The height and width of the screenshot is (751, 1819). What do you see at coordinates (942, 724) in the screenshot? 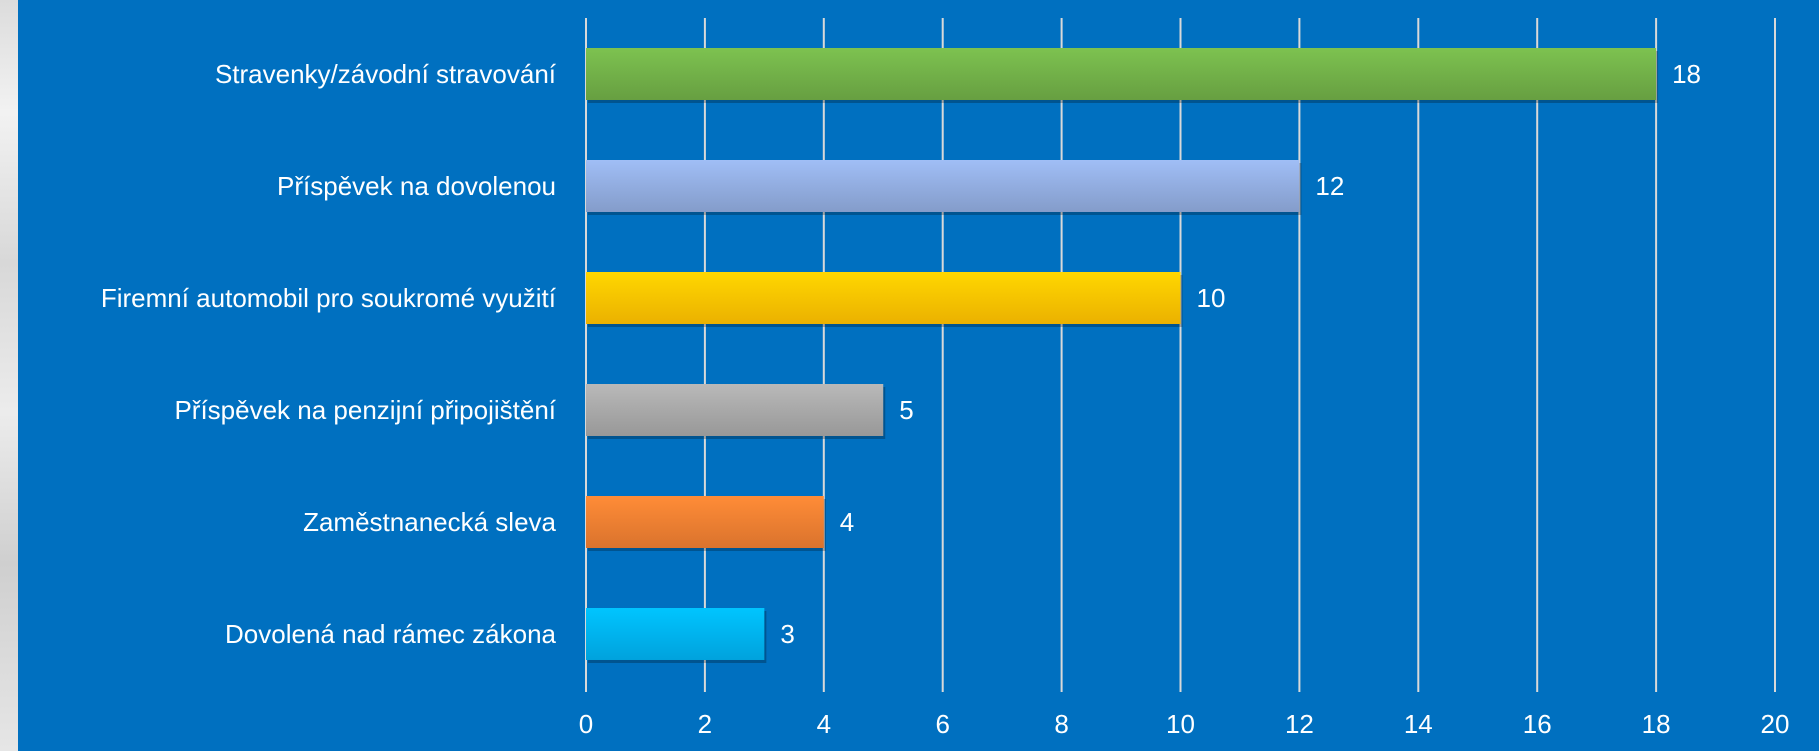
I see `x-tick-label: 6` at bounding box center [942, 724].